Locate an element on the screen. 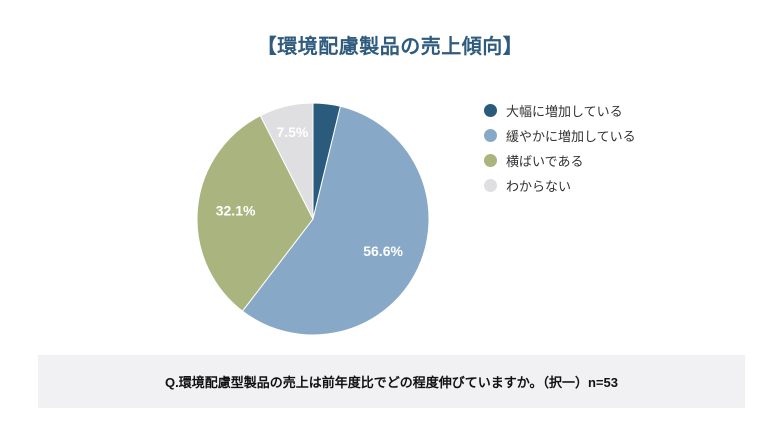 The height and width of the screenshot is (438, 780). legend-label: 横ばいである is located at coordinates (545, 161).